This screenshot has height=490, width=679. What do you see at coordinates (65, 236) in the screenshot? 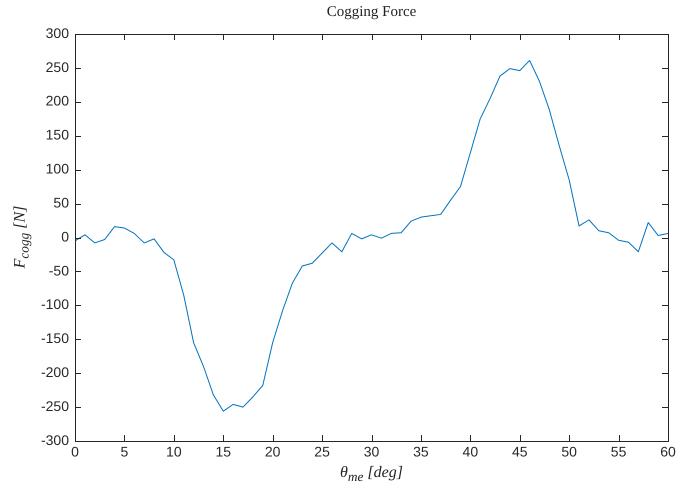
I see `y-tick-label: 0` at bounding box center [65, 236].